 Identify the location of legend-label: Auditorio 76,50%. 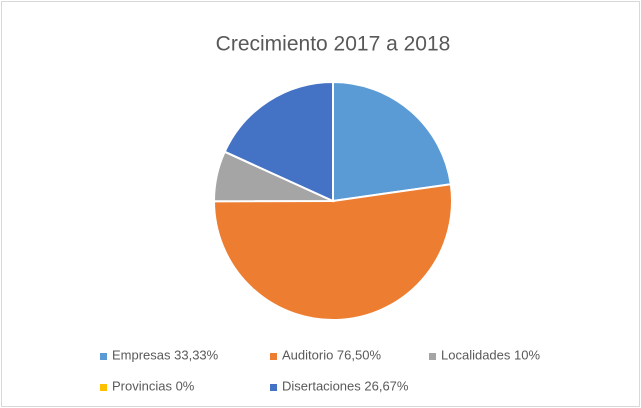
(331, 354).